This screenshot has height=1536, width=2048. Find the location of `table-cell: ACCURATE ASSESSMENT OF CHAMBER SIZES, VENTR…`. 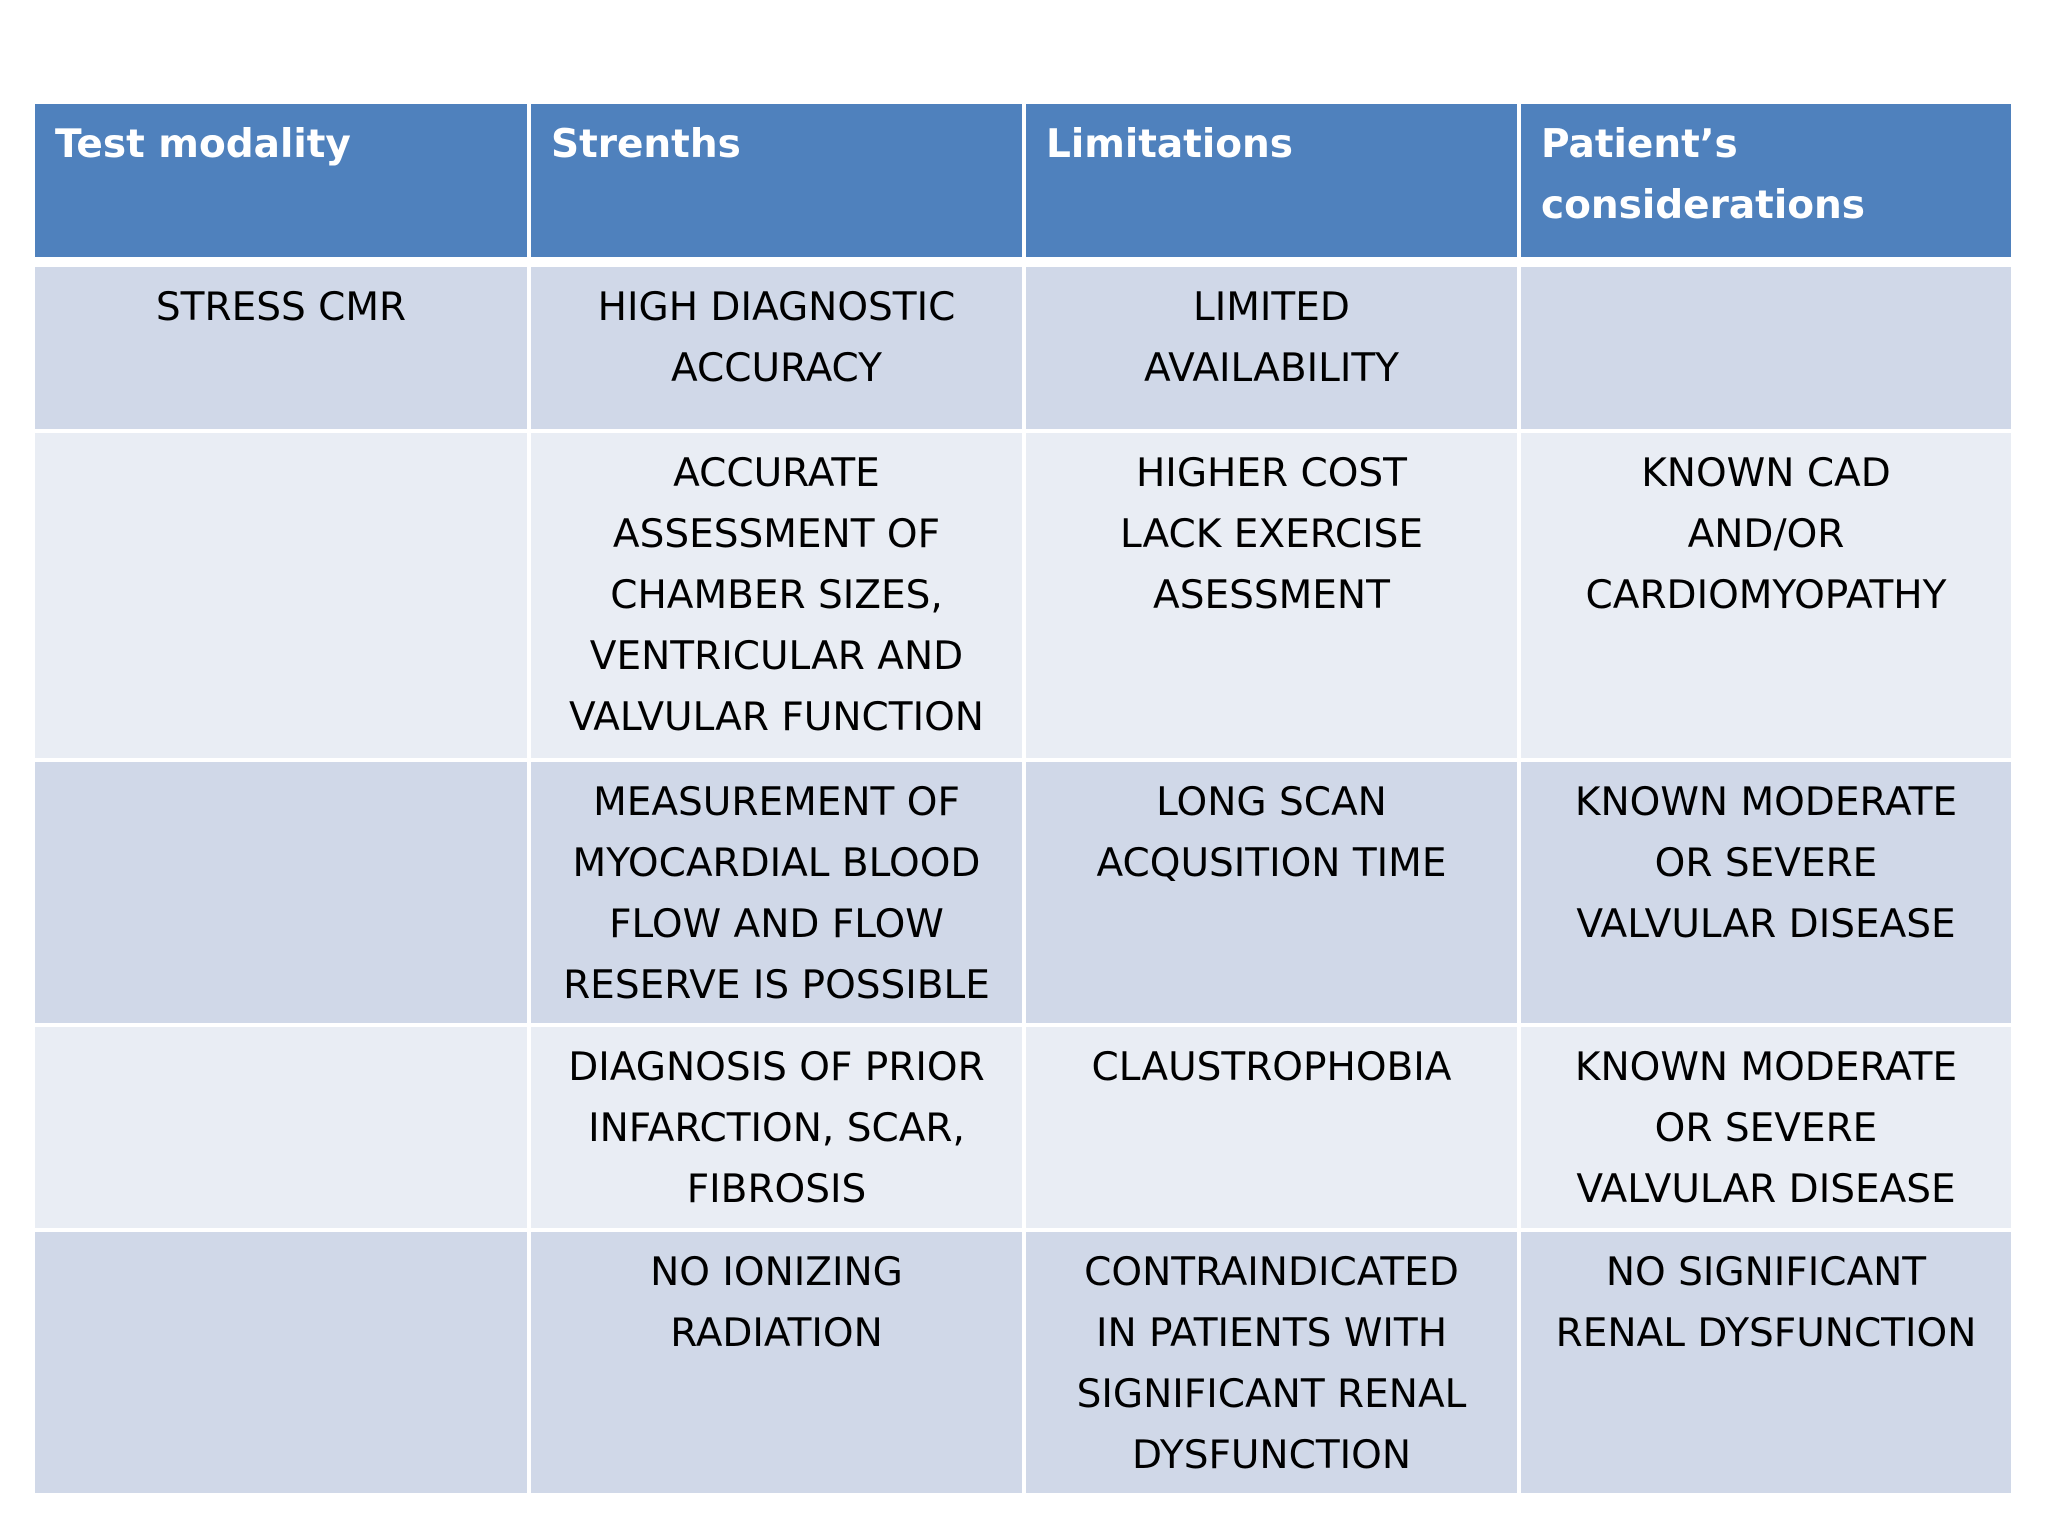

table-cell: ACCURATE ASSESSMENT OF CHAMBER SIZES, VENTR… is located at coordinates (776, 595).